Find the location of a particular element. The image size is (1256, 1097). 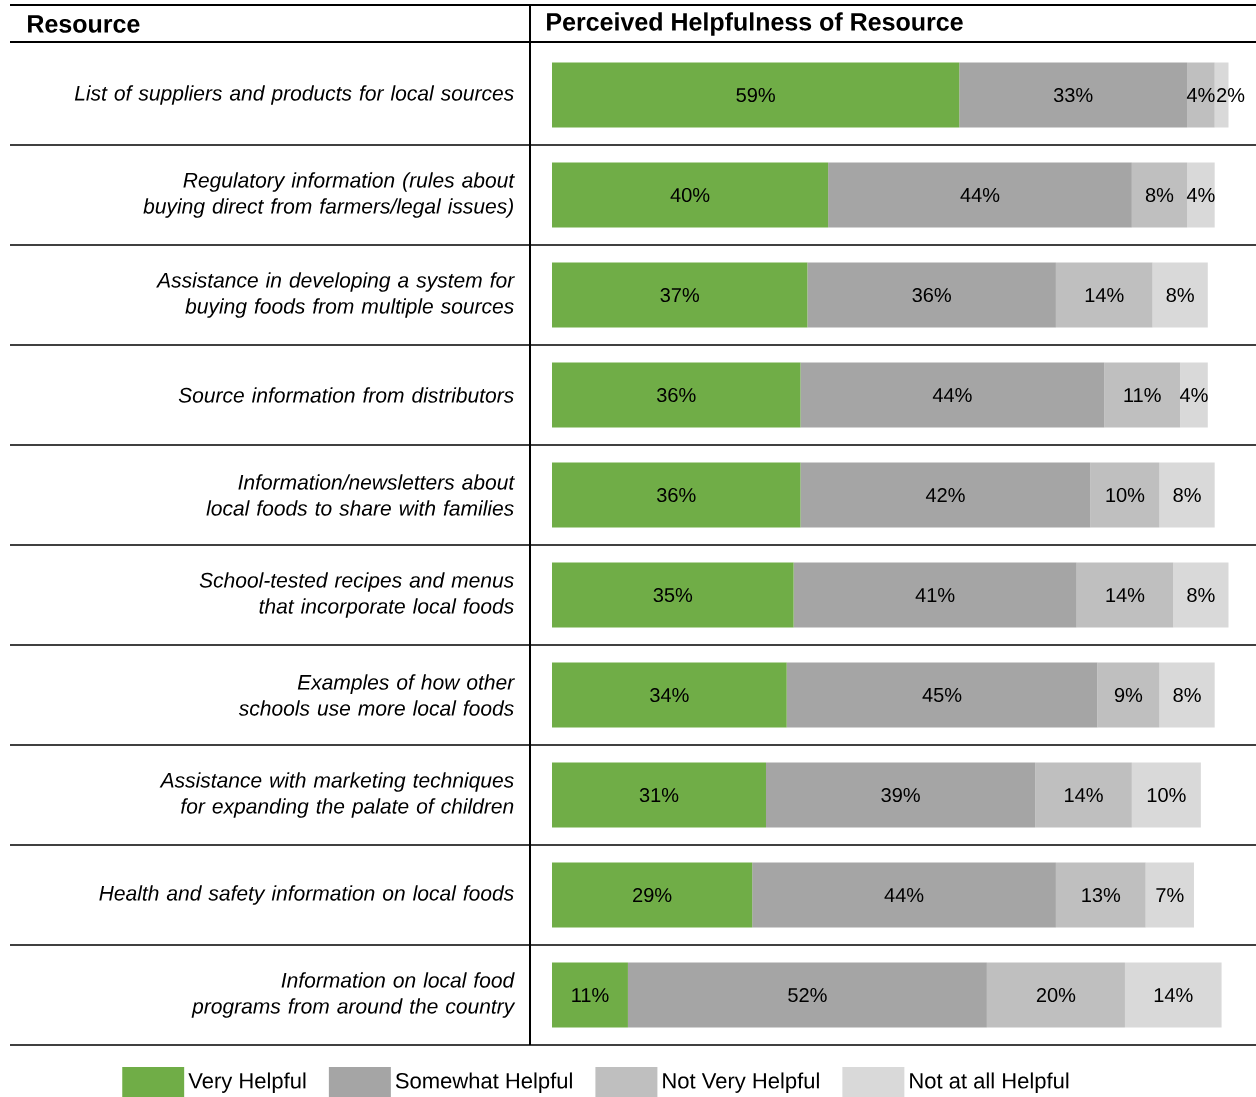

data-label: 7% is located at coordinates (1170, 895).